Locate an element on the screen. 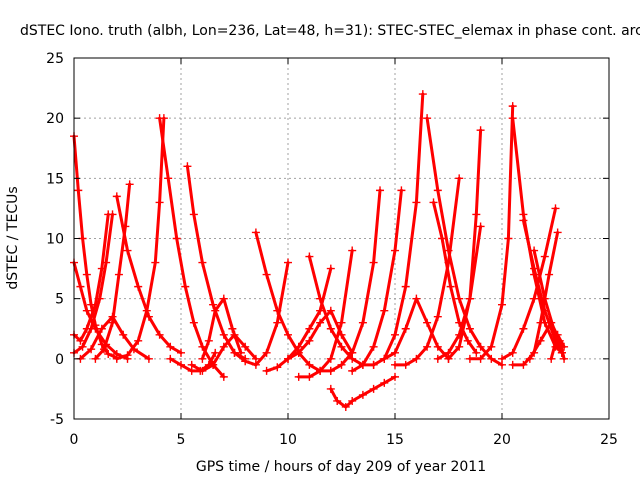 This screenshot has width=640, height=485. x-tick-label: 15 is located at coordinates (395, 440).